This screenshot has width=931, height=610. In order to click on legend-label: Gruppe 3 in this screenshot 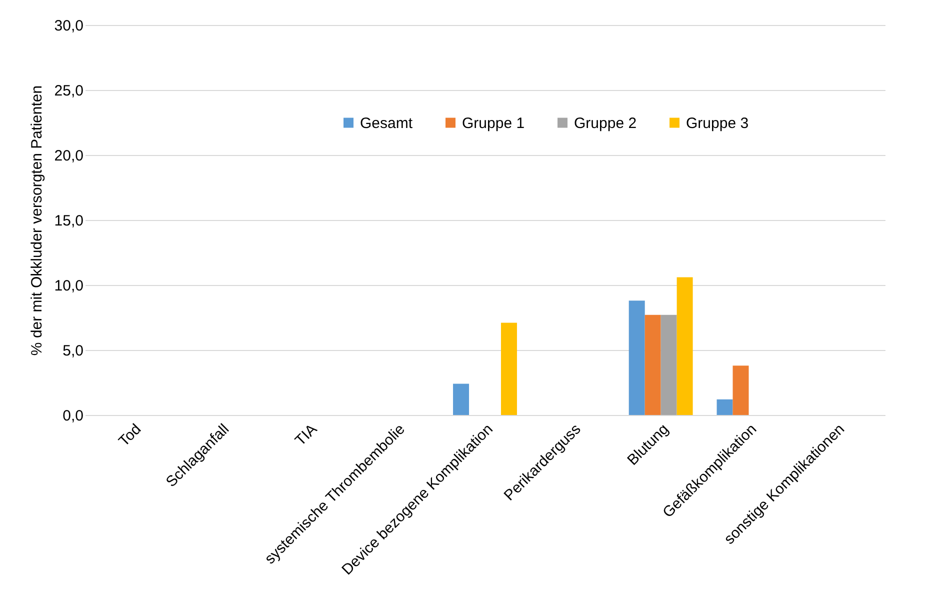, I will do `click(717, 123)`.